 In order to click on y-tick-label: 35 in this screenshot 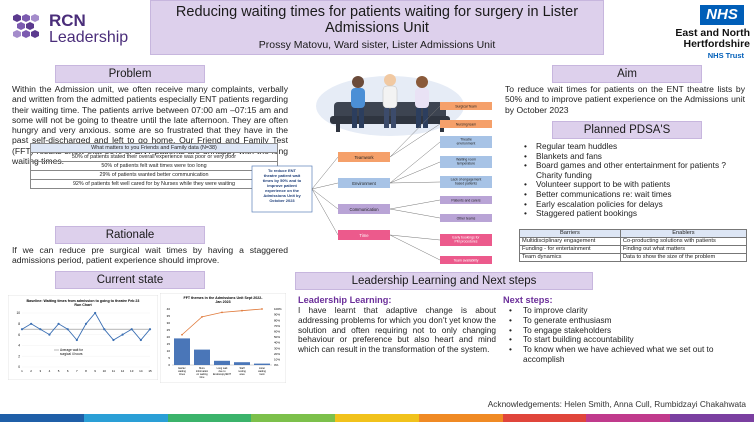, I will do `click(169, 316)`.